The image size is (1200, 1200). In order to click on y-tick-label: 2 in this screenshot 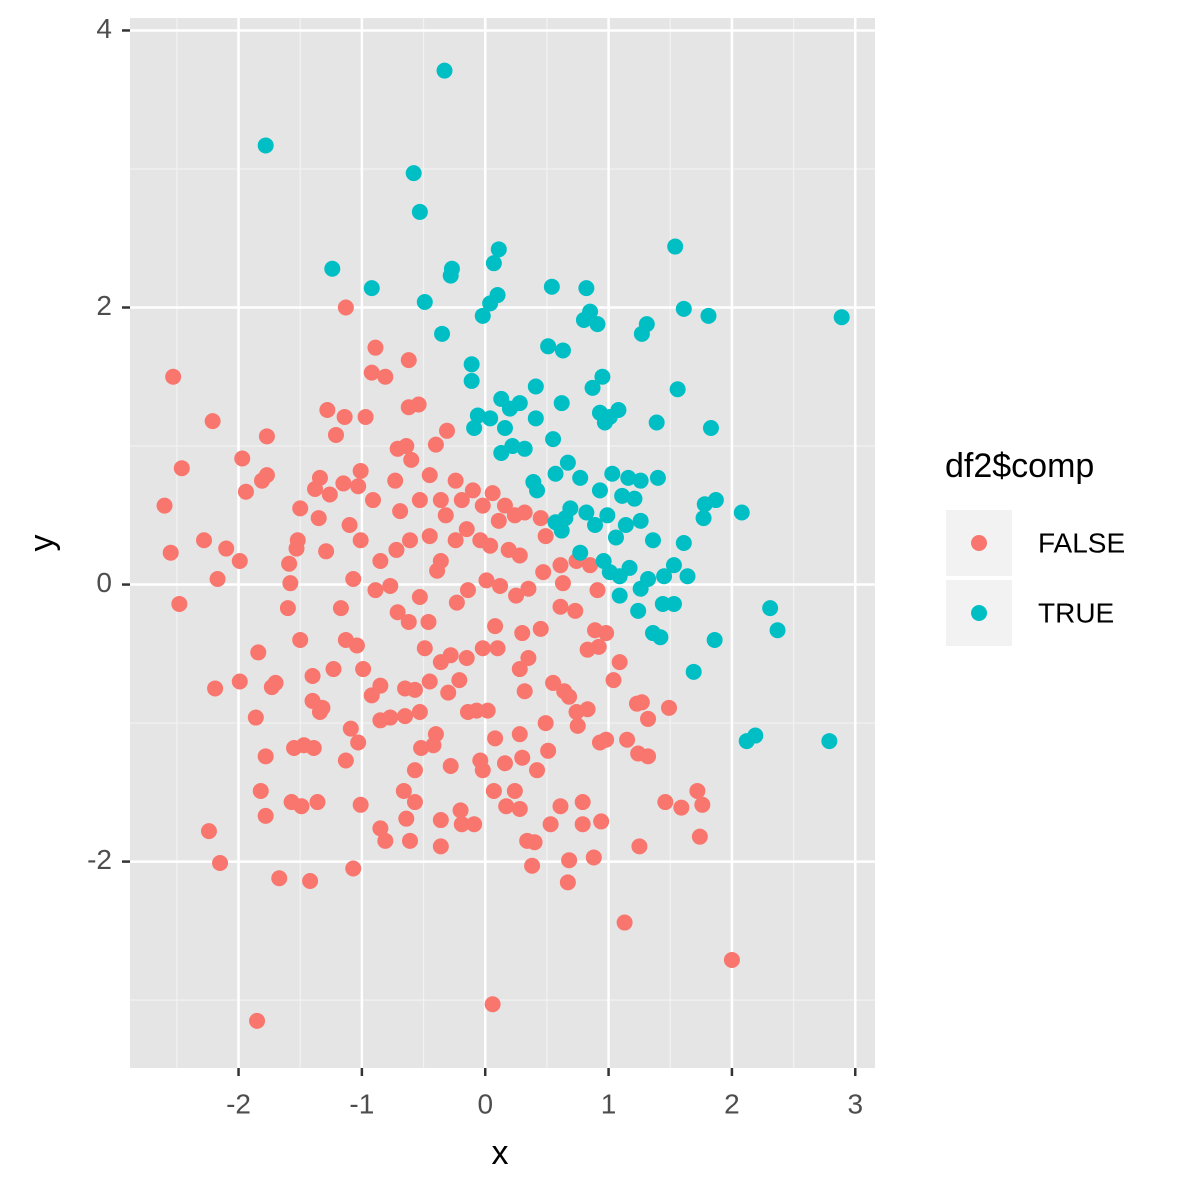, I will do `click(104, 305)`.